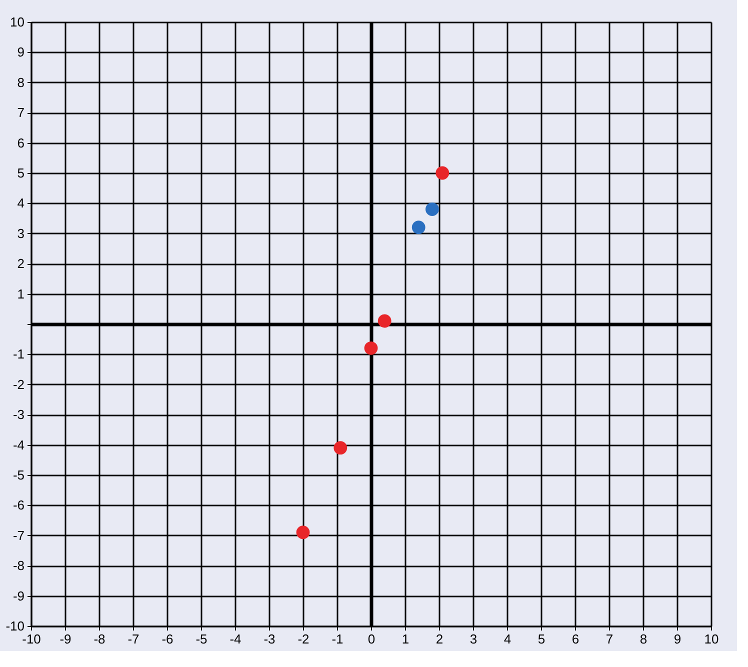  What do you see at coordinates (15, 626) in the screenshot?
I see `y-tick-label: -10` at bounding box center [15, 626].